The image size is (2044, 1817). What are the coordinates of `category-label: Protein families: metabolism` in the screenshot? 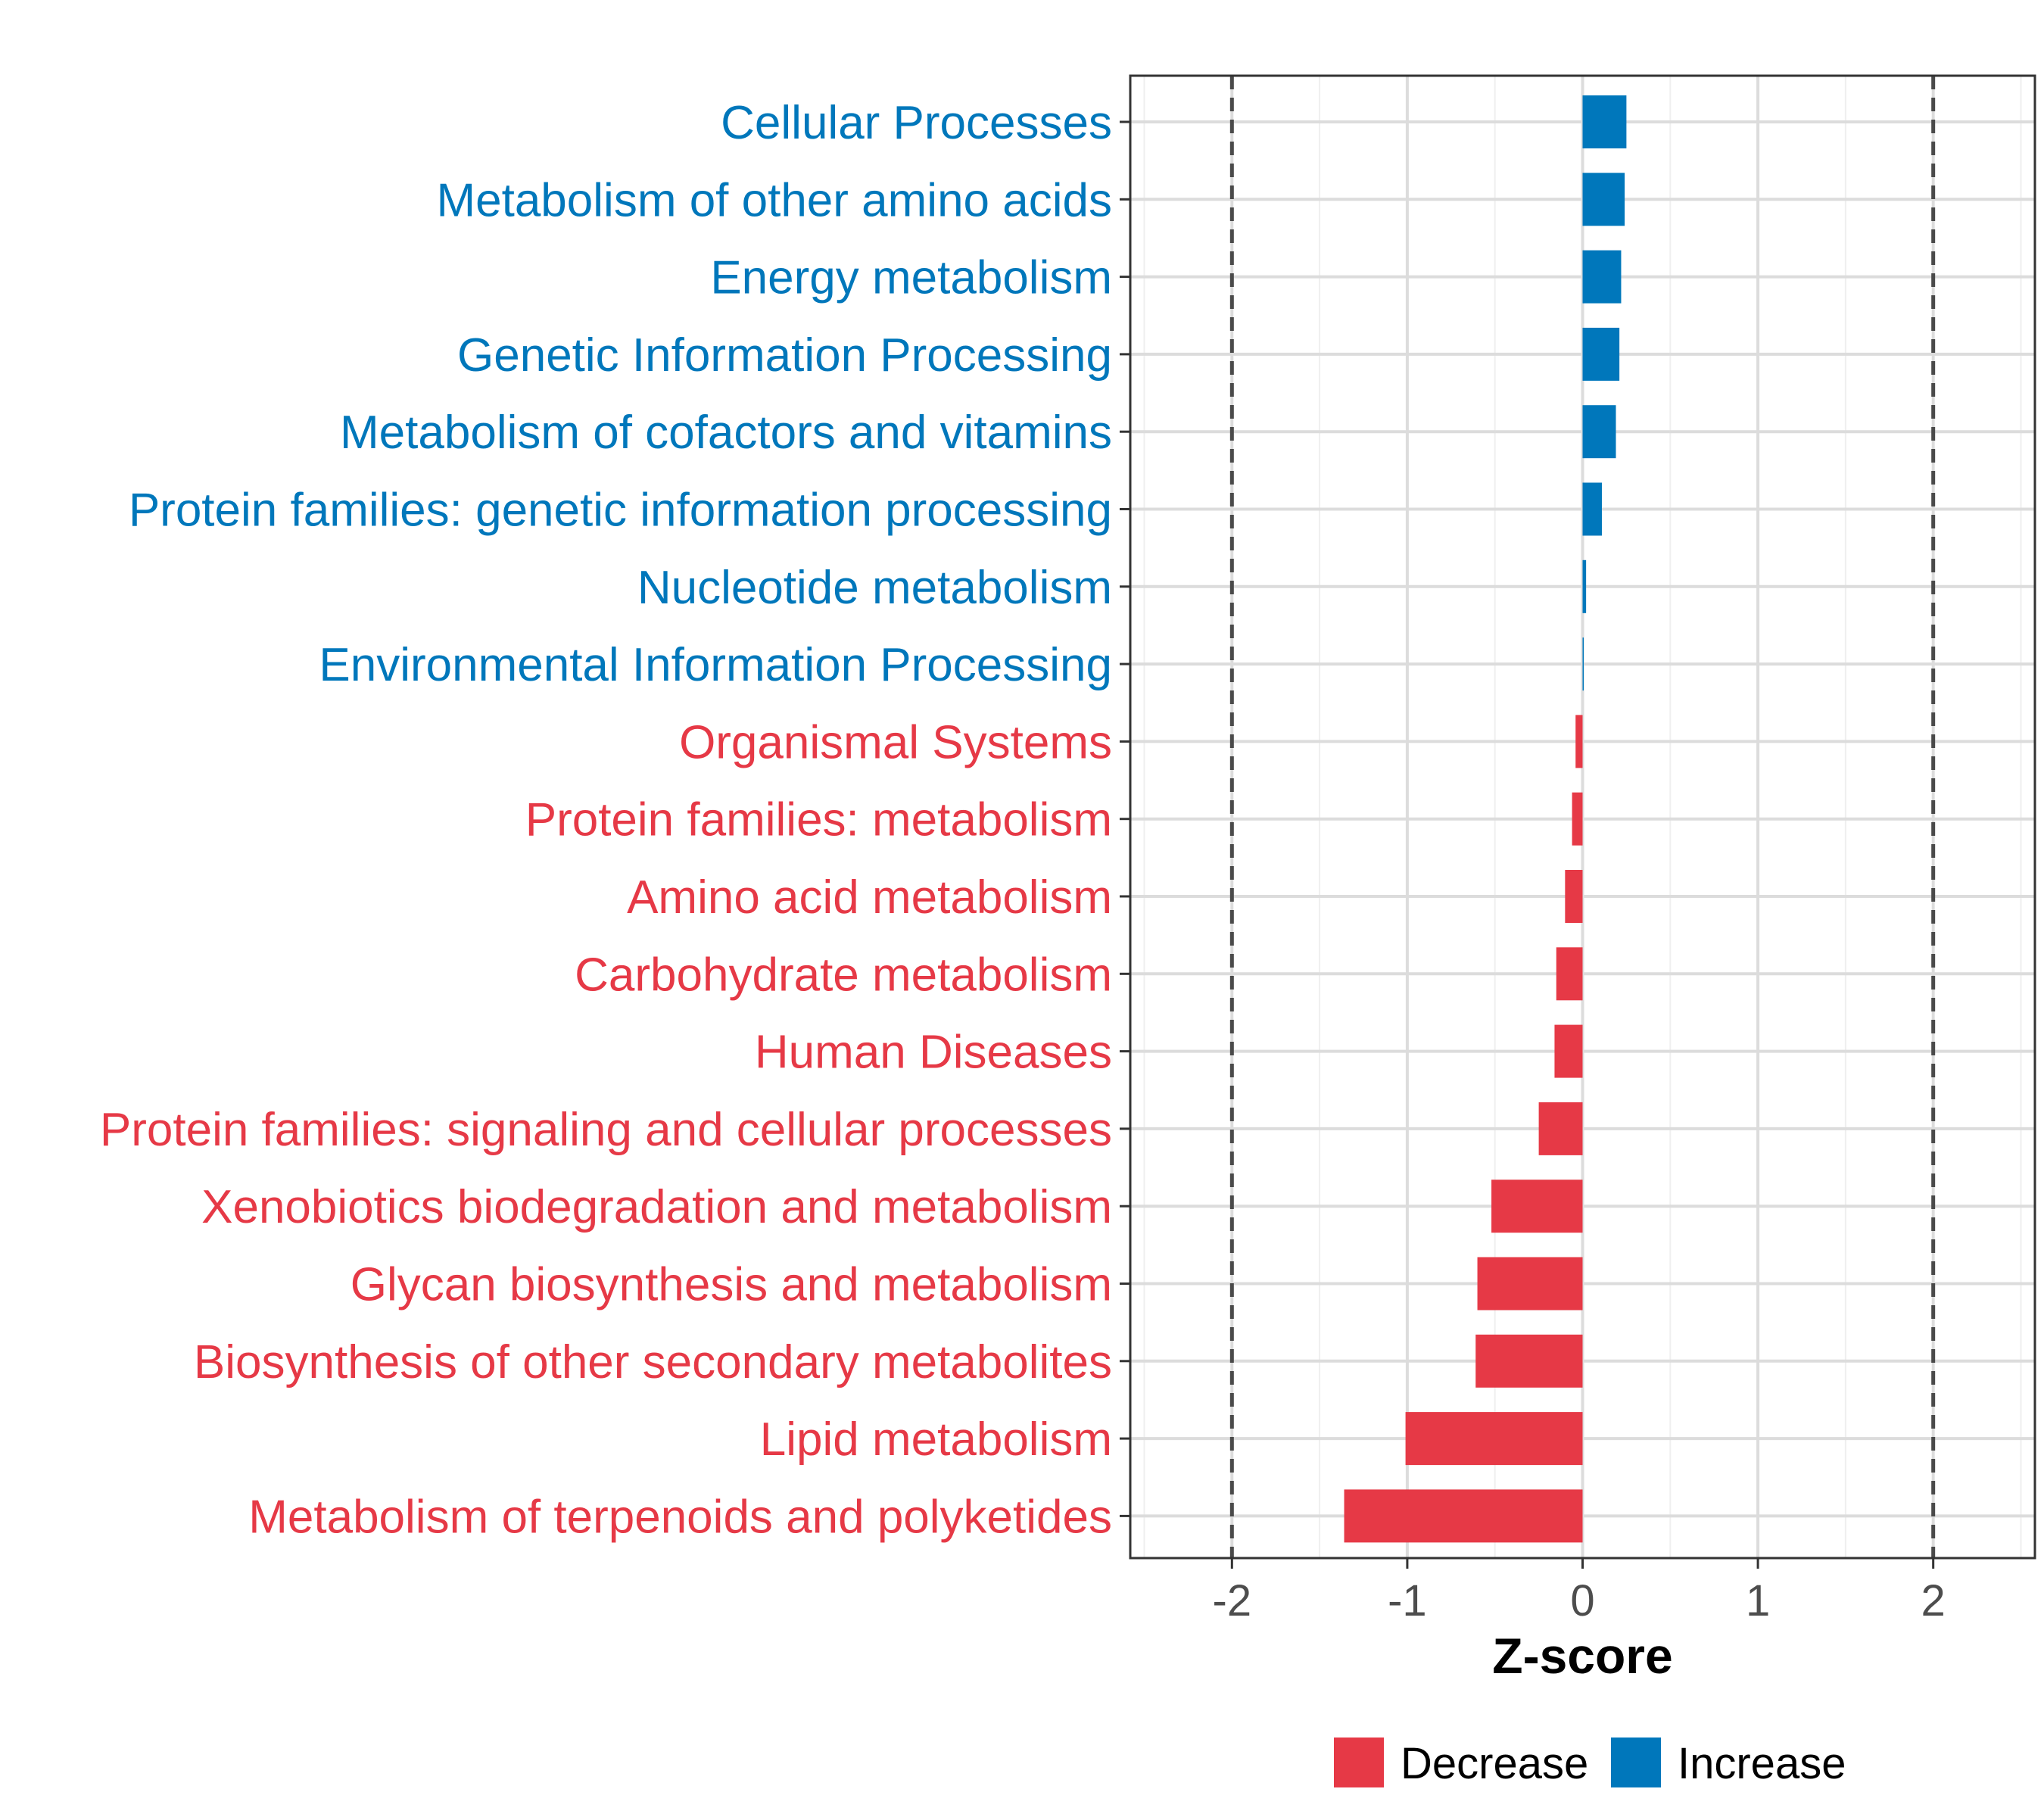 It's located at (818, 820).